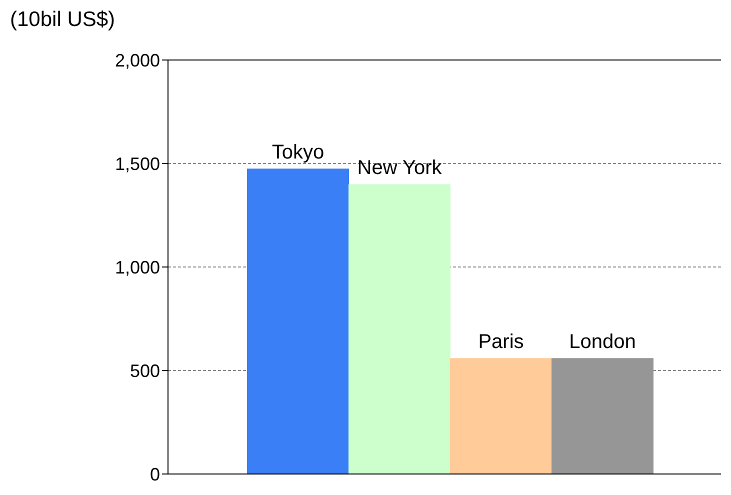 The height and width of the screenshot is (495, 731). Describe the element at coordinates (137, 164) in the screenshot. I see `y-tick-label: 1,500` at that location.